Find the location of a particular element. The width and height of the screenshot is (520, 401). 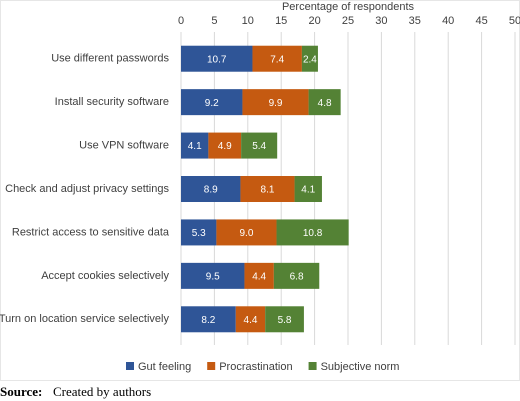

value-label: 9.0 is located at coordinates (247, 233).